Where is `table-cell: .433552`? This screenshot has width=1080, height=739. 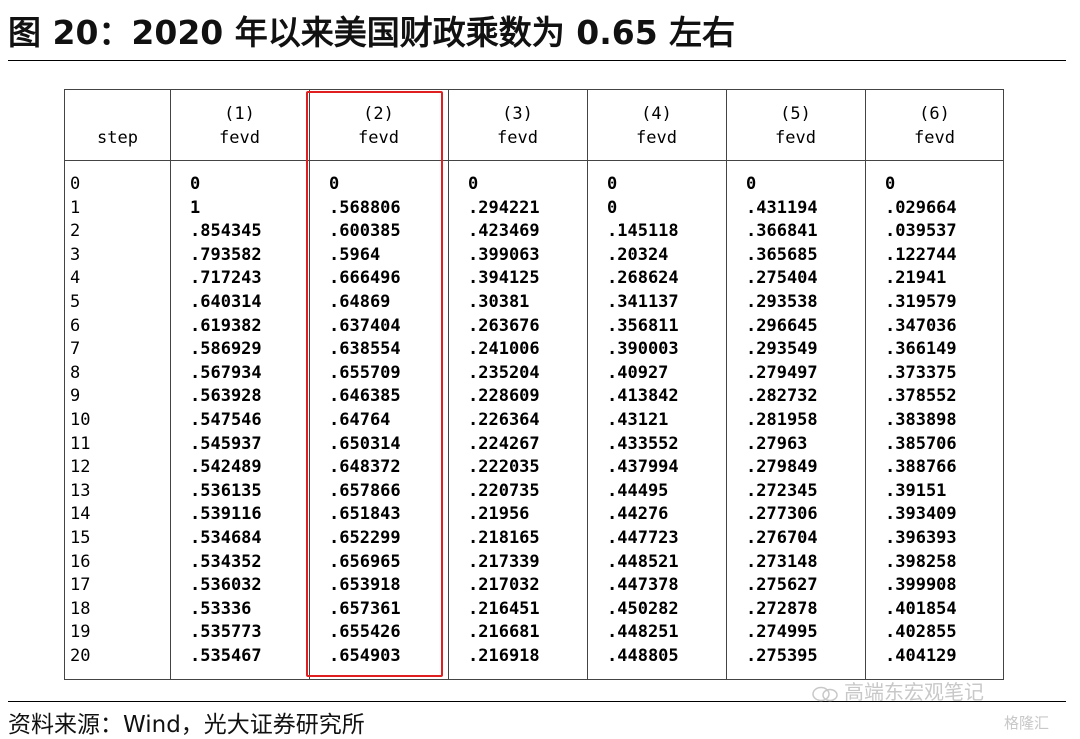 table-cell: .433552 is located at coordinates (643, 443).